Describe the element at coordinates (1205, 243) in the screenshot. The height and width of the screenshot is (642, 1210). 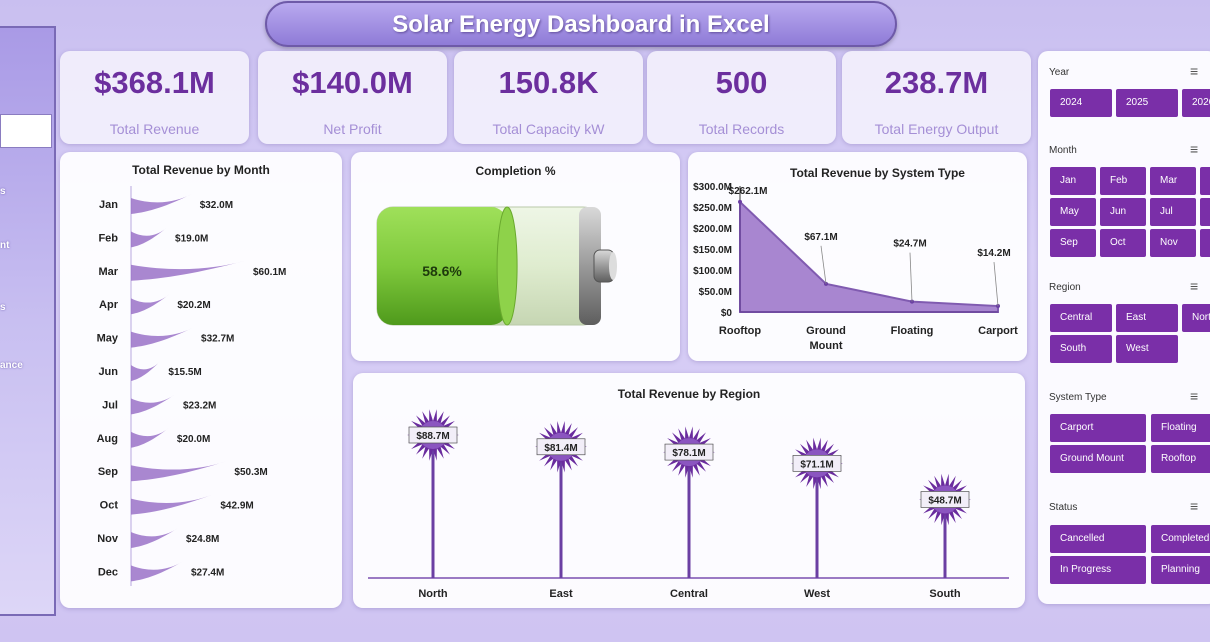
I see `slicer-month-dec` at that location.